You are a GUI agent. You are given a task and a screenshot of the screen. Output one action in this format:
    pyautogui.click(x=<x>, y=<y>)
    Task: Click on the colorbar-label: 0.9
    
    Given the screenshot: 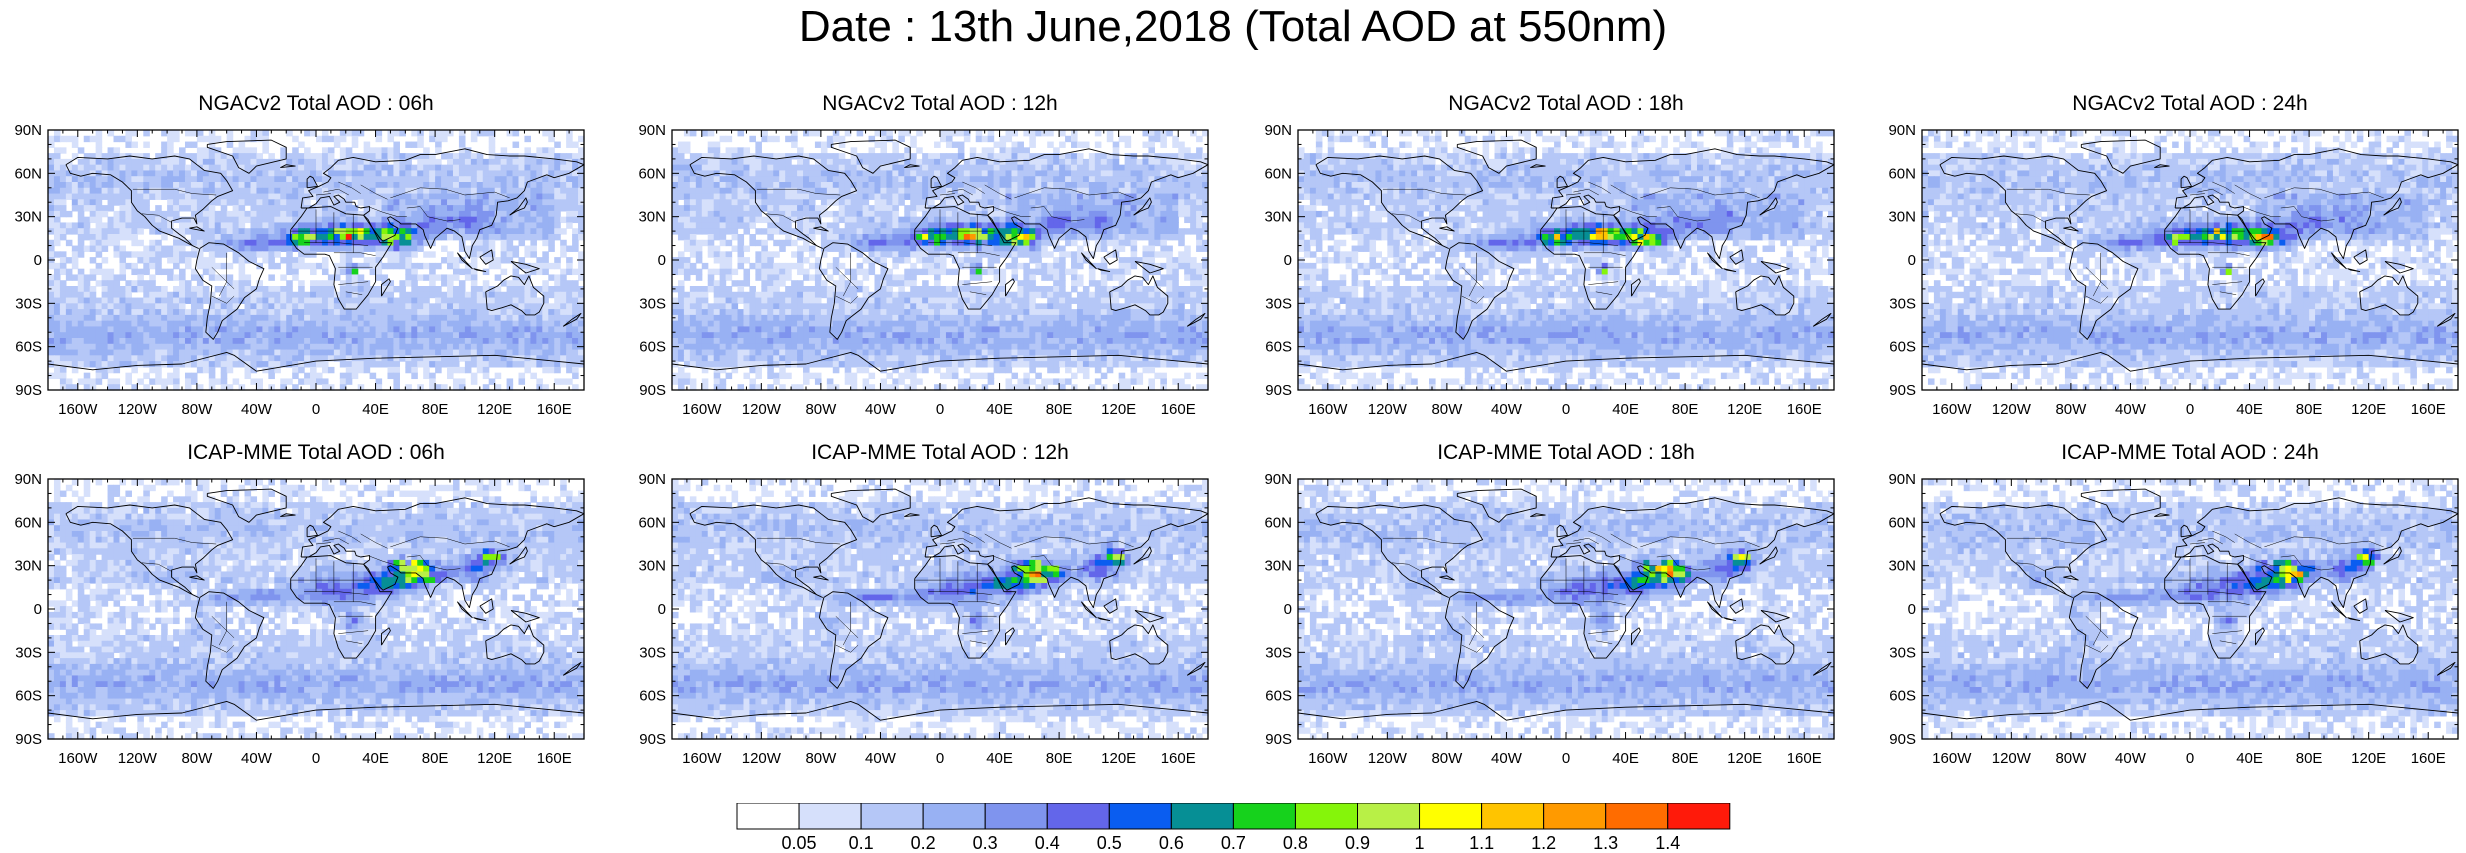 What is the action you would take?
    pyautogui.click(x=1357, y=842)
    